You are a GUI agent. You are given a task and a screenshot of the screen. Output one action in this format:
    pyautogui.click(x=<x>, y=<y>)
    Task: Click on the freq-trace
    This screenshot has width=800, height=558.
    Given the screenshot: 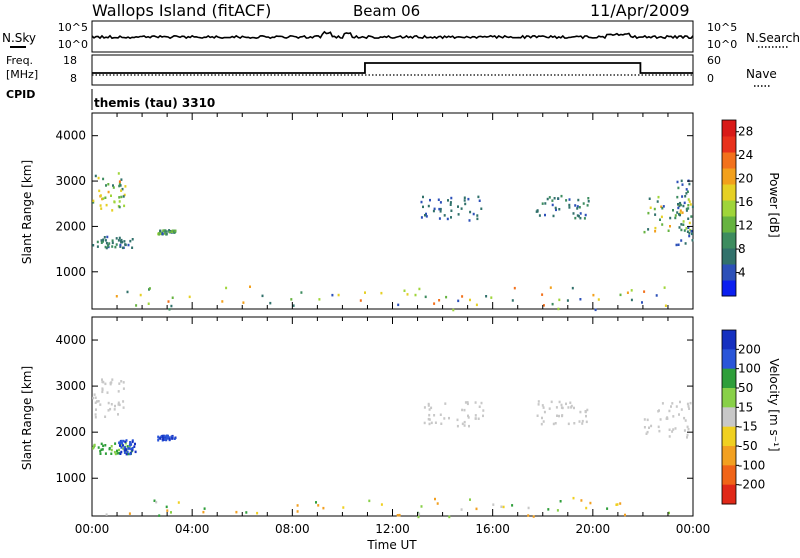 What is the action you would take?
    pyautogui.click(x=392, y=68)
    